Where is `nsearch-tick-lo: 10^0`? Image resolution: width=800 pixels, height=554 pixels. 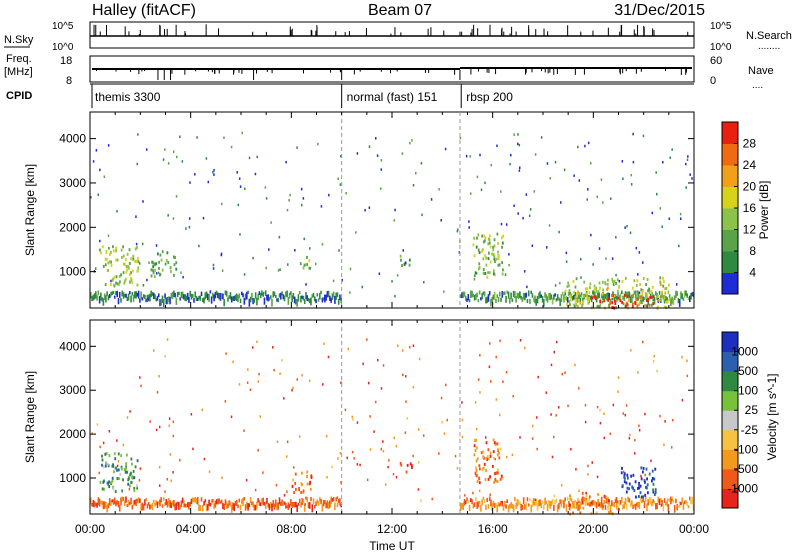
nsearch-tick-lo: 10^0 is located at coordinates (721, 47).